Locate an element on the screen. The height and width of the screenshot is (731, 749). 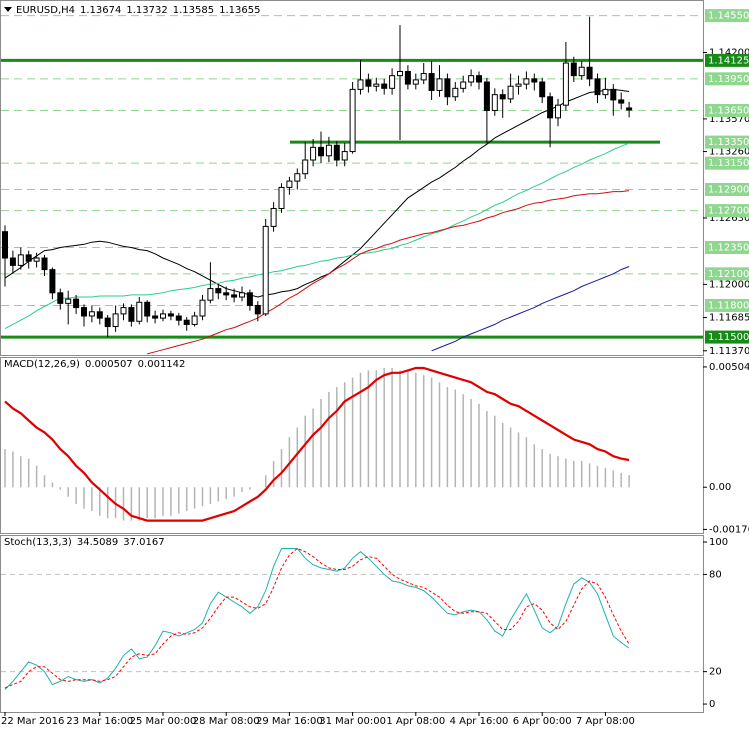
y-tick-label: 1.14200 is located at coordinates (729, 52).